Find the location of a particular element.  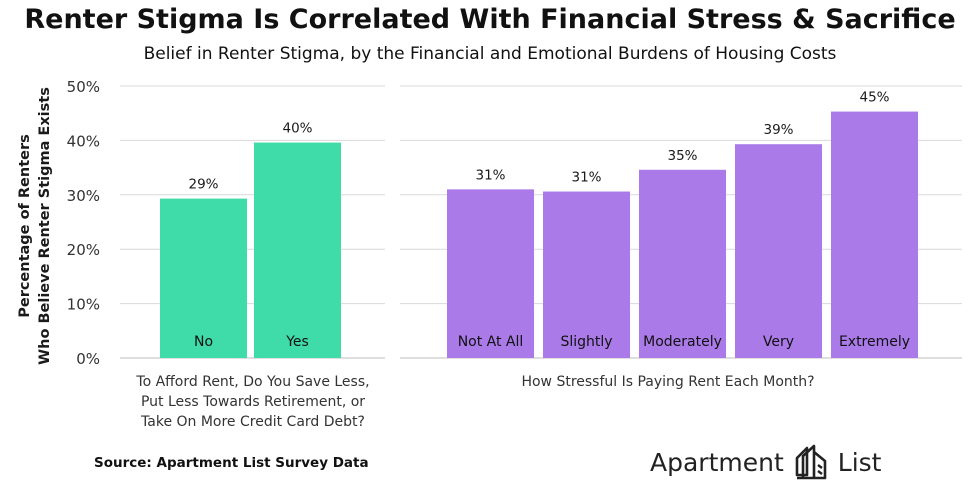

building-outline-logo-icon is located at coordinates (811, 462).